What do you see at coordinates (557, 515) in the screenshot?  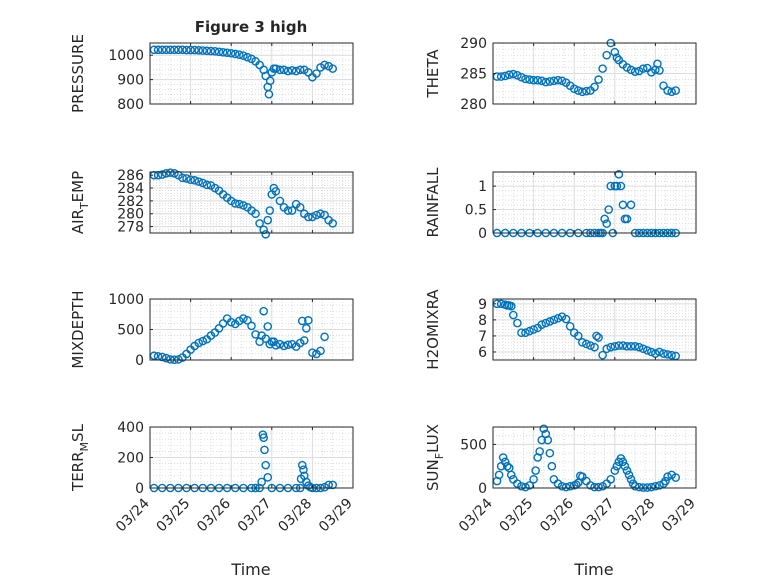 I see `x-tick-label: 03/26` at bounding box center [557, 515].